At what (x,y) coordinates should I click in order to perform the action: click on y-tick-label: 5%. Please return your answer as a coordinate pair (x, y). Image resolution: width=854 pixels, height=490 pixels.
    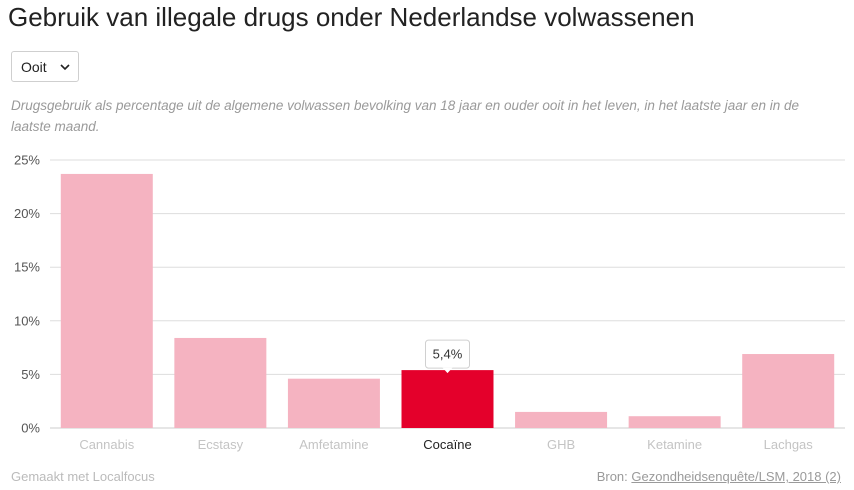
    Looking at the image, I should click on (30, 374).